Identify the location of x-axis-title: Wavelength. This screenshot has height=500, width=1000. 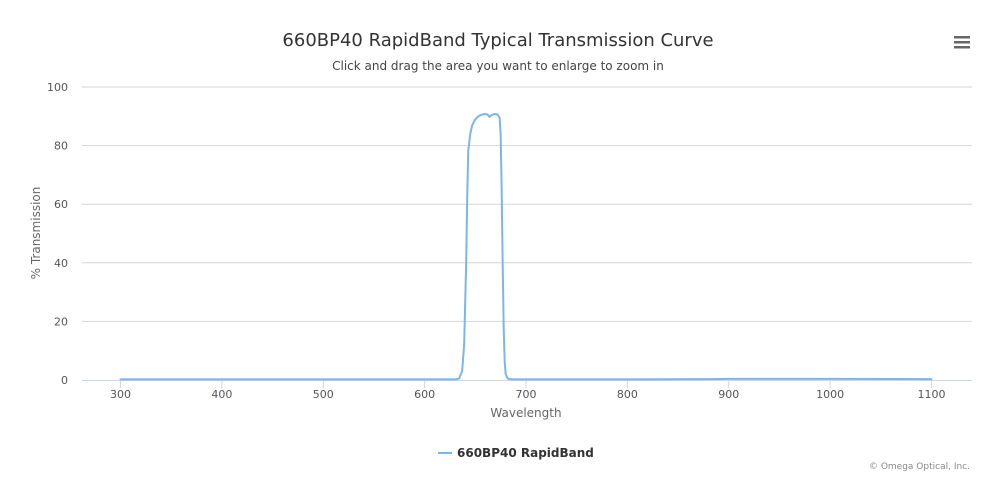
(525, 413).